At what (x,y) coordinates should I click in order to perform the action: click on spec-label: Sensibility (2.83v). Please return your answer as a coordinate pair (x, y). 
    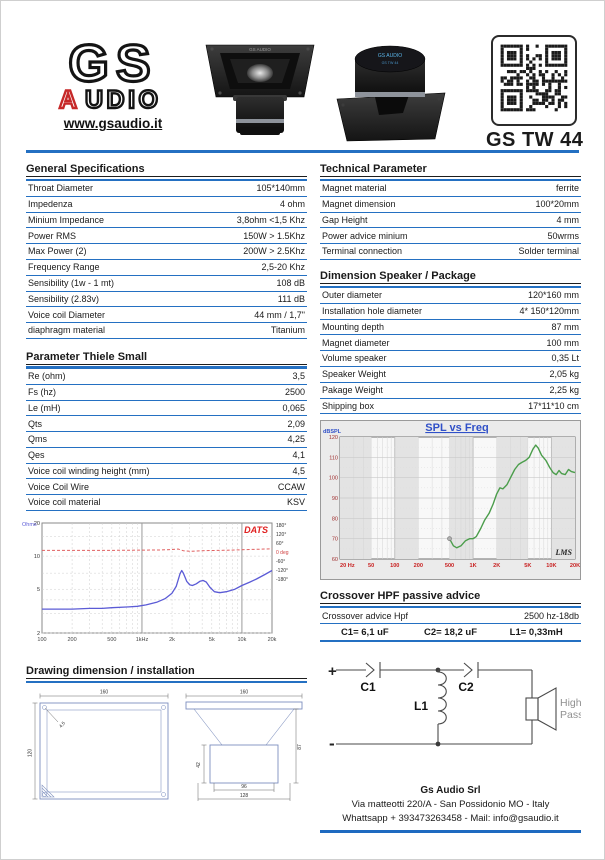
    Looking at the image, I should click on (64, 298).